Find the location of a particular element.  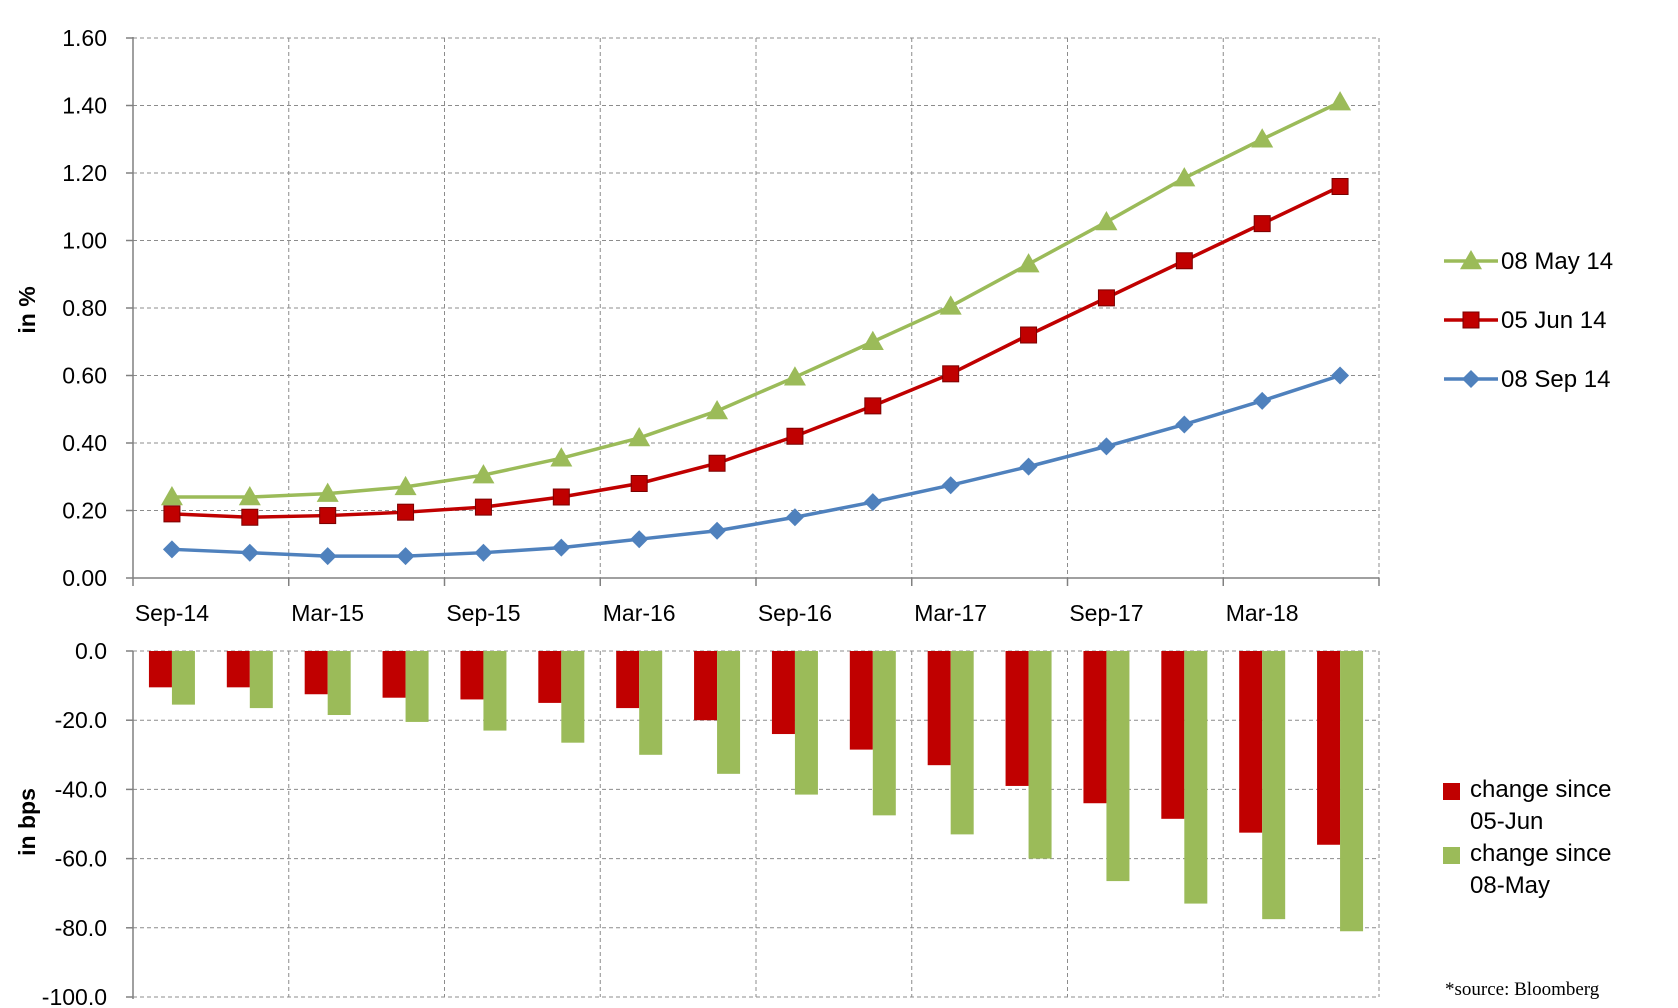

legend-item-1: 05 Jun 14 is located at coordinates (1525, 320).